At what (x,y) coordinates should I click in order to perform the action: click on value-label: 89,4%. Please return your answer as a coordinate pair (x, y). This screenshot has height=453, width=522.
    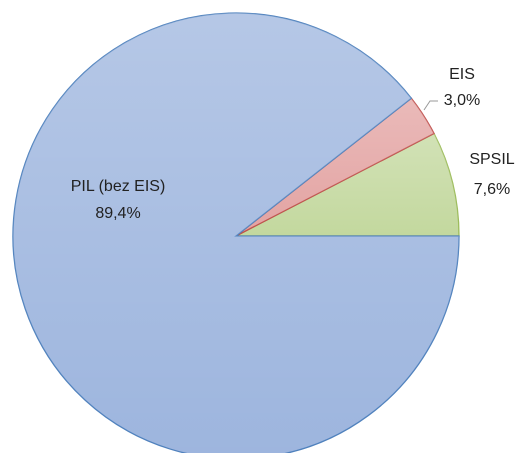
    Looking at the image, I should click on (117, 213).